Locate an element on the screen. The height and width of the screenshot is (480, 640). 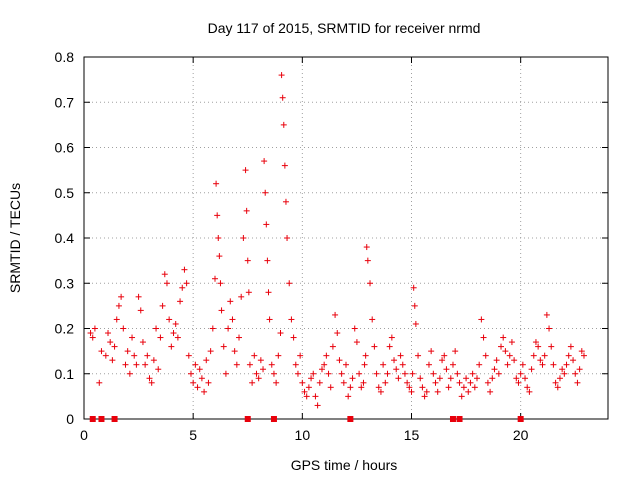
x-tick-label: 15 is located at coordinates (412, 435).